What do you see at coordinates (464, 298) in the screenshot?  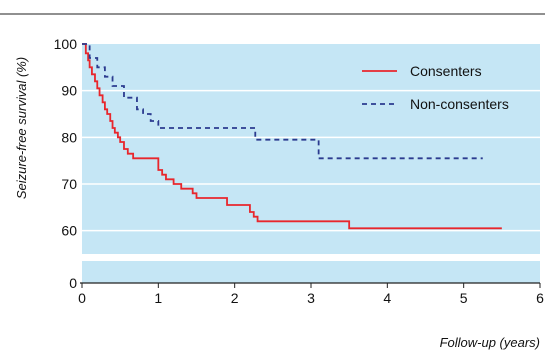 I see `x-tick-label: 5` at bounding box center [464, 298].